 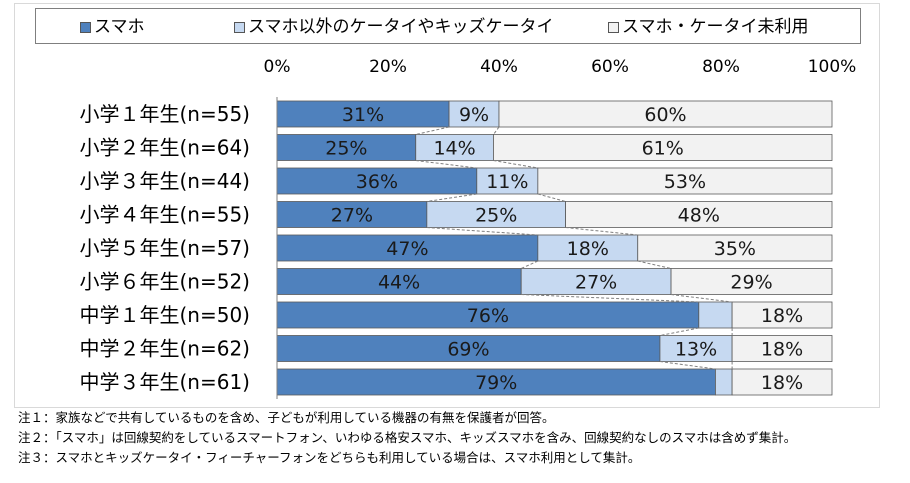 What do you see at coordinates (277, 67) in the screenshot?
I see `x-tick-label: 0%` at bounding box center [277, 67].